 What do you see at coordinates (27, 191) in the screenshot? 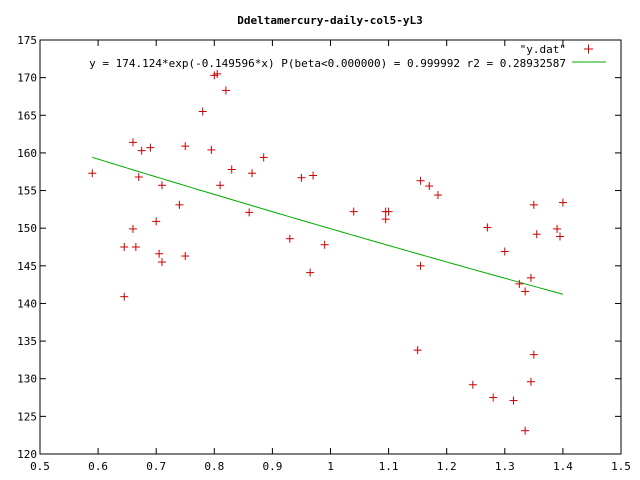
I see `y-tick-label: 155` at bounding box center [27, 191].